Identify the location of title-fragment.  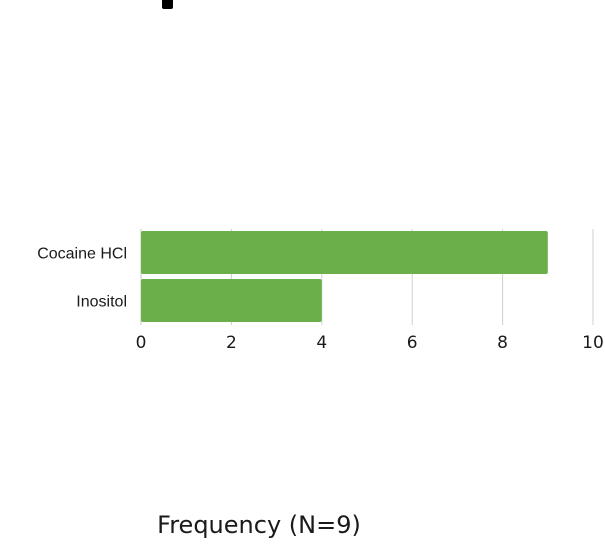
(167, 4).